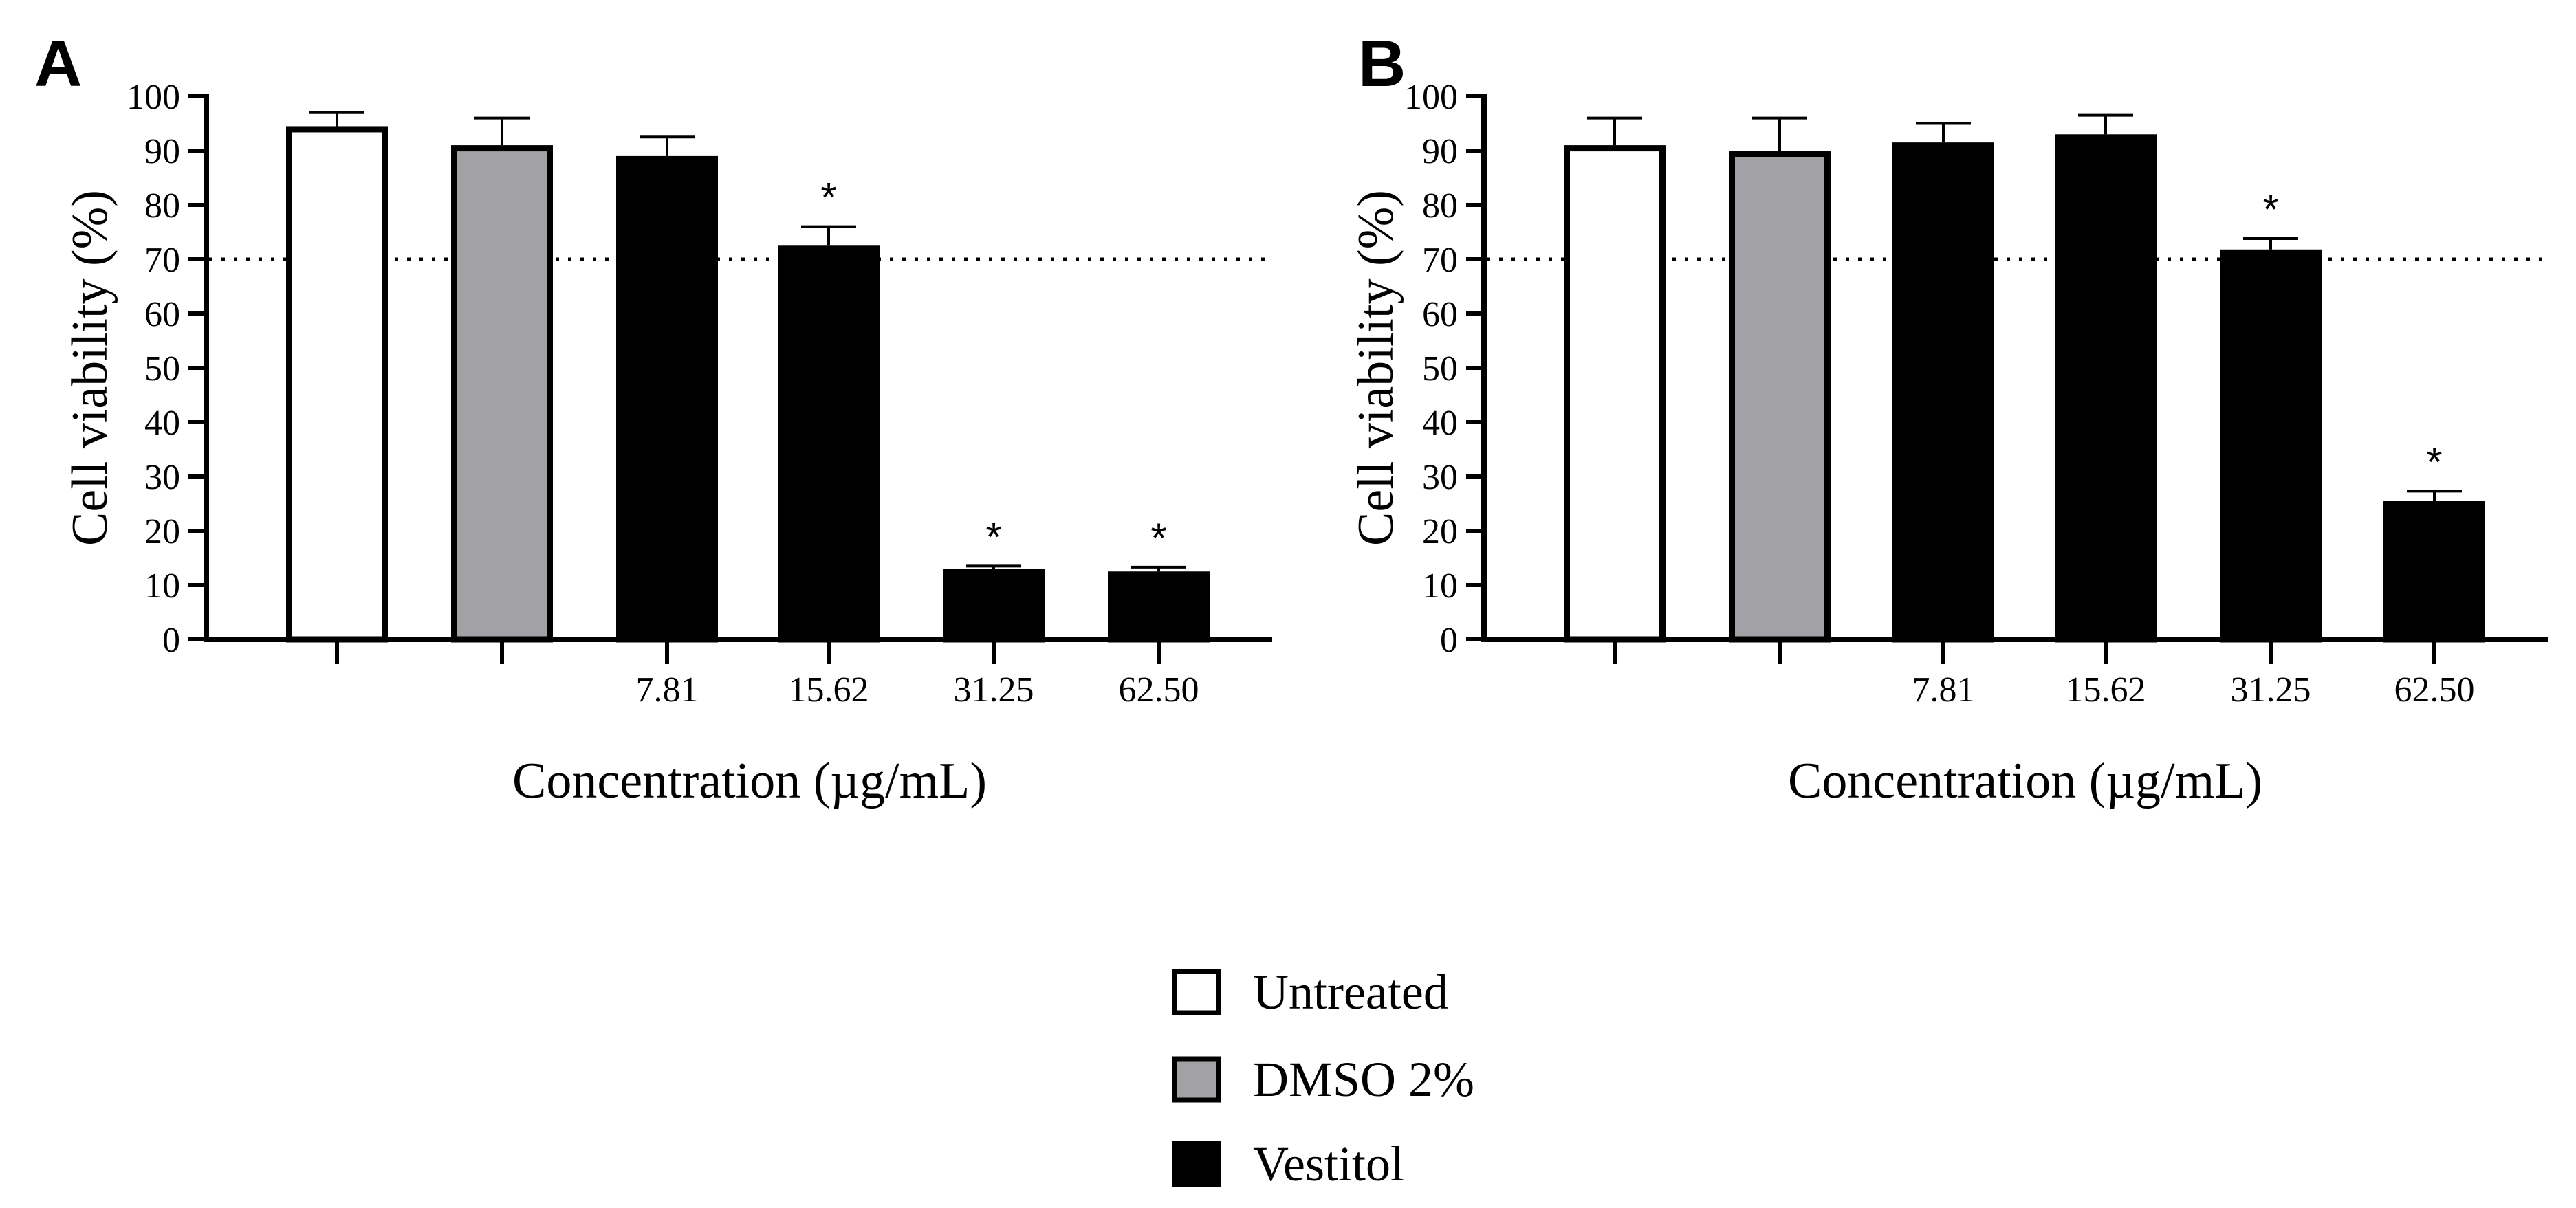 The image size is (2576, 1208). I want to click on legend: Untreated DMSO 2% Vestitol, so click(1323, 1078).